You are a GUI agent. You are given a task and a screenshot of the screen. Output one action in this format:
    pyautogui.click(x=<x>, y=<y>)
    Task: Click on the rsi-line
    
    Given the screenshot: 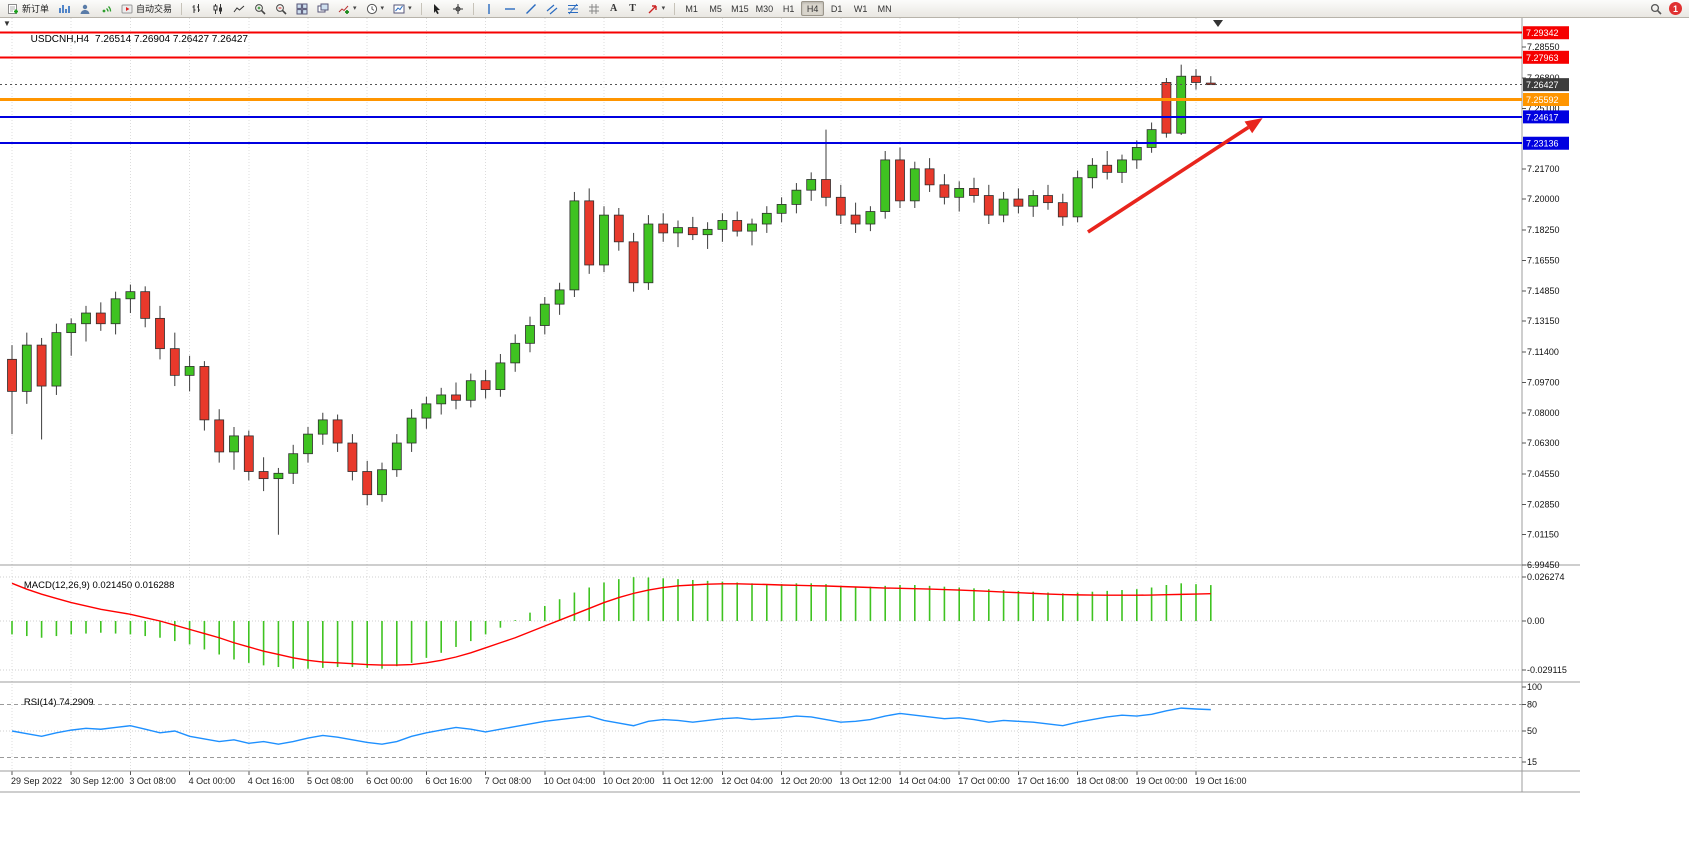 What is the action you would take?
    pyautogui.click(x=611, y=726)
    